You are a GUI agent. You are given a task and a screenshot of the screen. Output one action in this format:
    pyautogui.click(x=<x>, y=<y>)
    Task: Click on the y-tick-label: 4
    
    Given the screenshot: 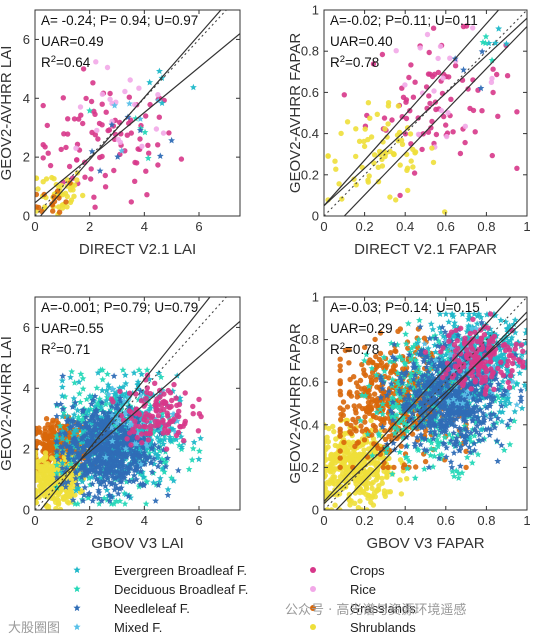 What is the action you would take?
    pyautogui.click(x=26, y=98)
    